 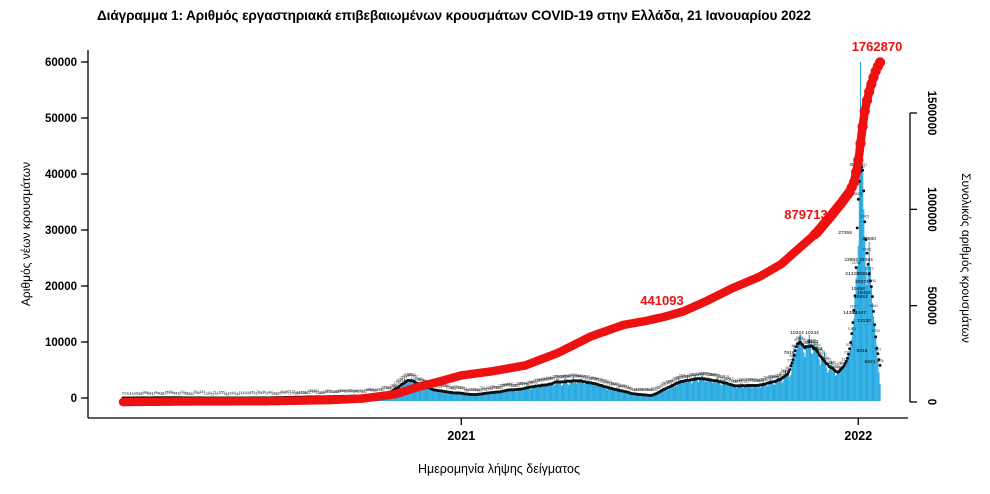 What do you see at coordinates (664, 384) in the screenshot?
I see `svg-text: 1573` at bounding box center [664, 384].